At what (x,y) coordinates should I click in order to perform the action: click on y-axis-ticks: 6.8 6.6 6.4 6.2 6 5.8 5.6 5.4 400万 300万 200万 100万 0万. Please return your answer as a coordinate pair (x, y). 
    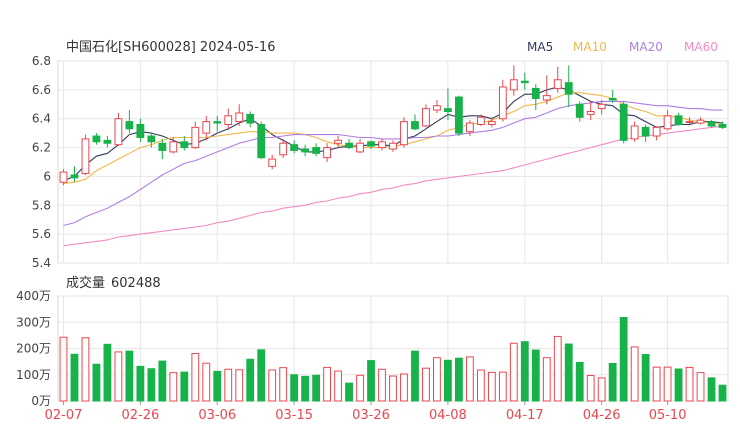
    Looking at the image, I should click on (33, 231).